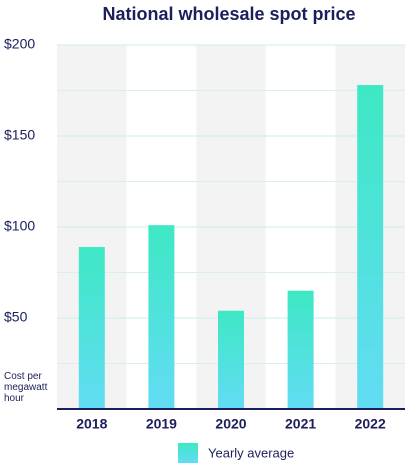 Image resolution: width=410 pixels, height=464 pixels. I want to click on legend-swatch, so click(188, 453).